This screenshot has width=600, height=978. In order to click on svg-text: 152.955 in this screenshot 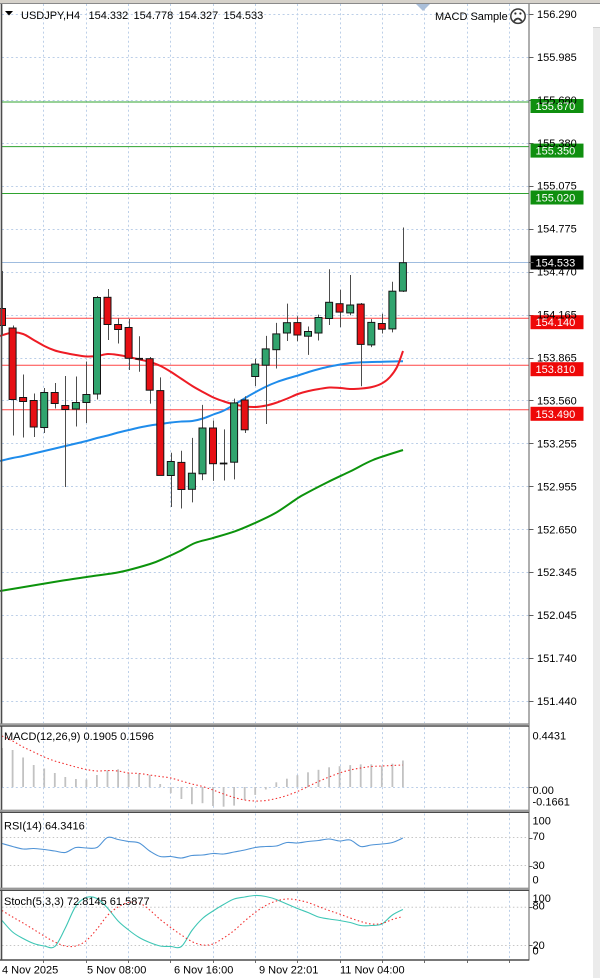, I will do `click(557, 487)`.